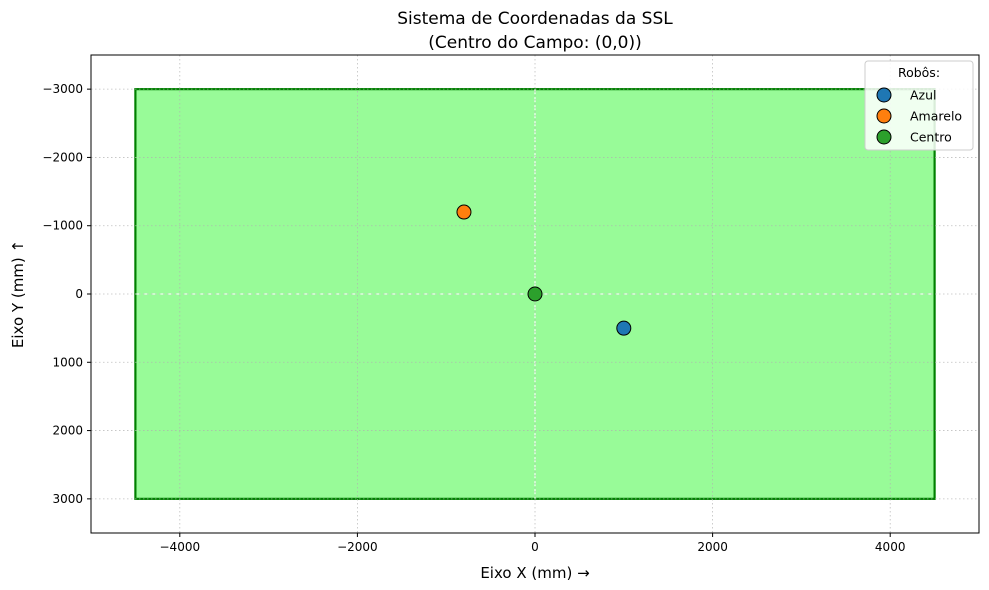 This screenshot has height=590, width=989. I want to click on legend-label-amarelo: Amarelo, so click(936, 116).